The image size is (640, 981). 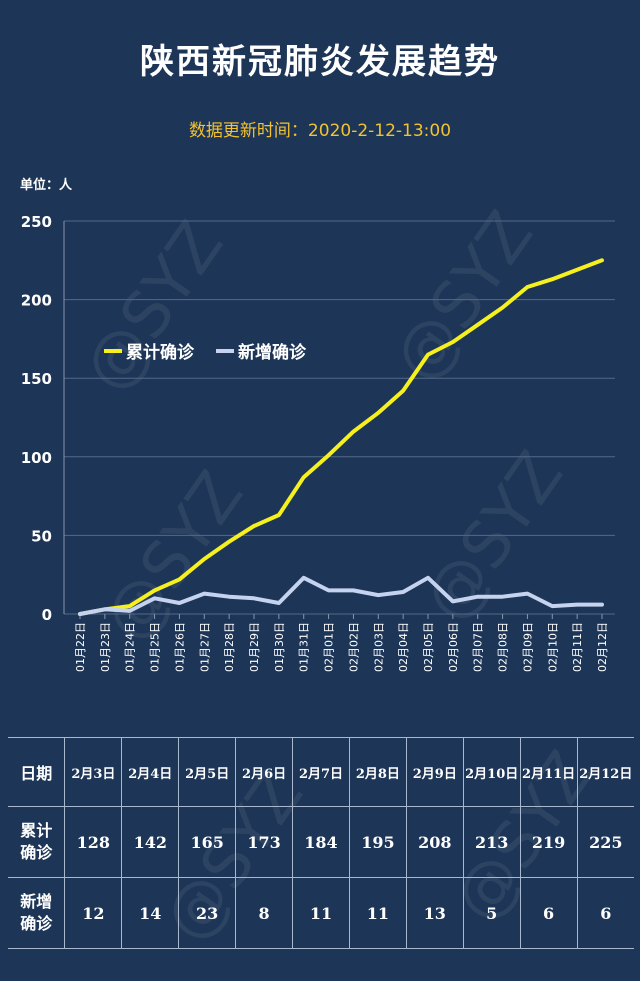 What do you see at coordinates (434, 842) in the screenshot?
I see `value-cell: 208` at bounding box center [434, 842].